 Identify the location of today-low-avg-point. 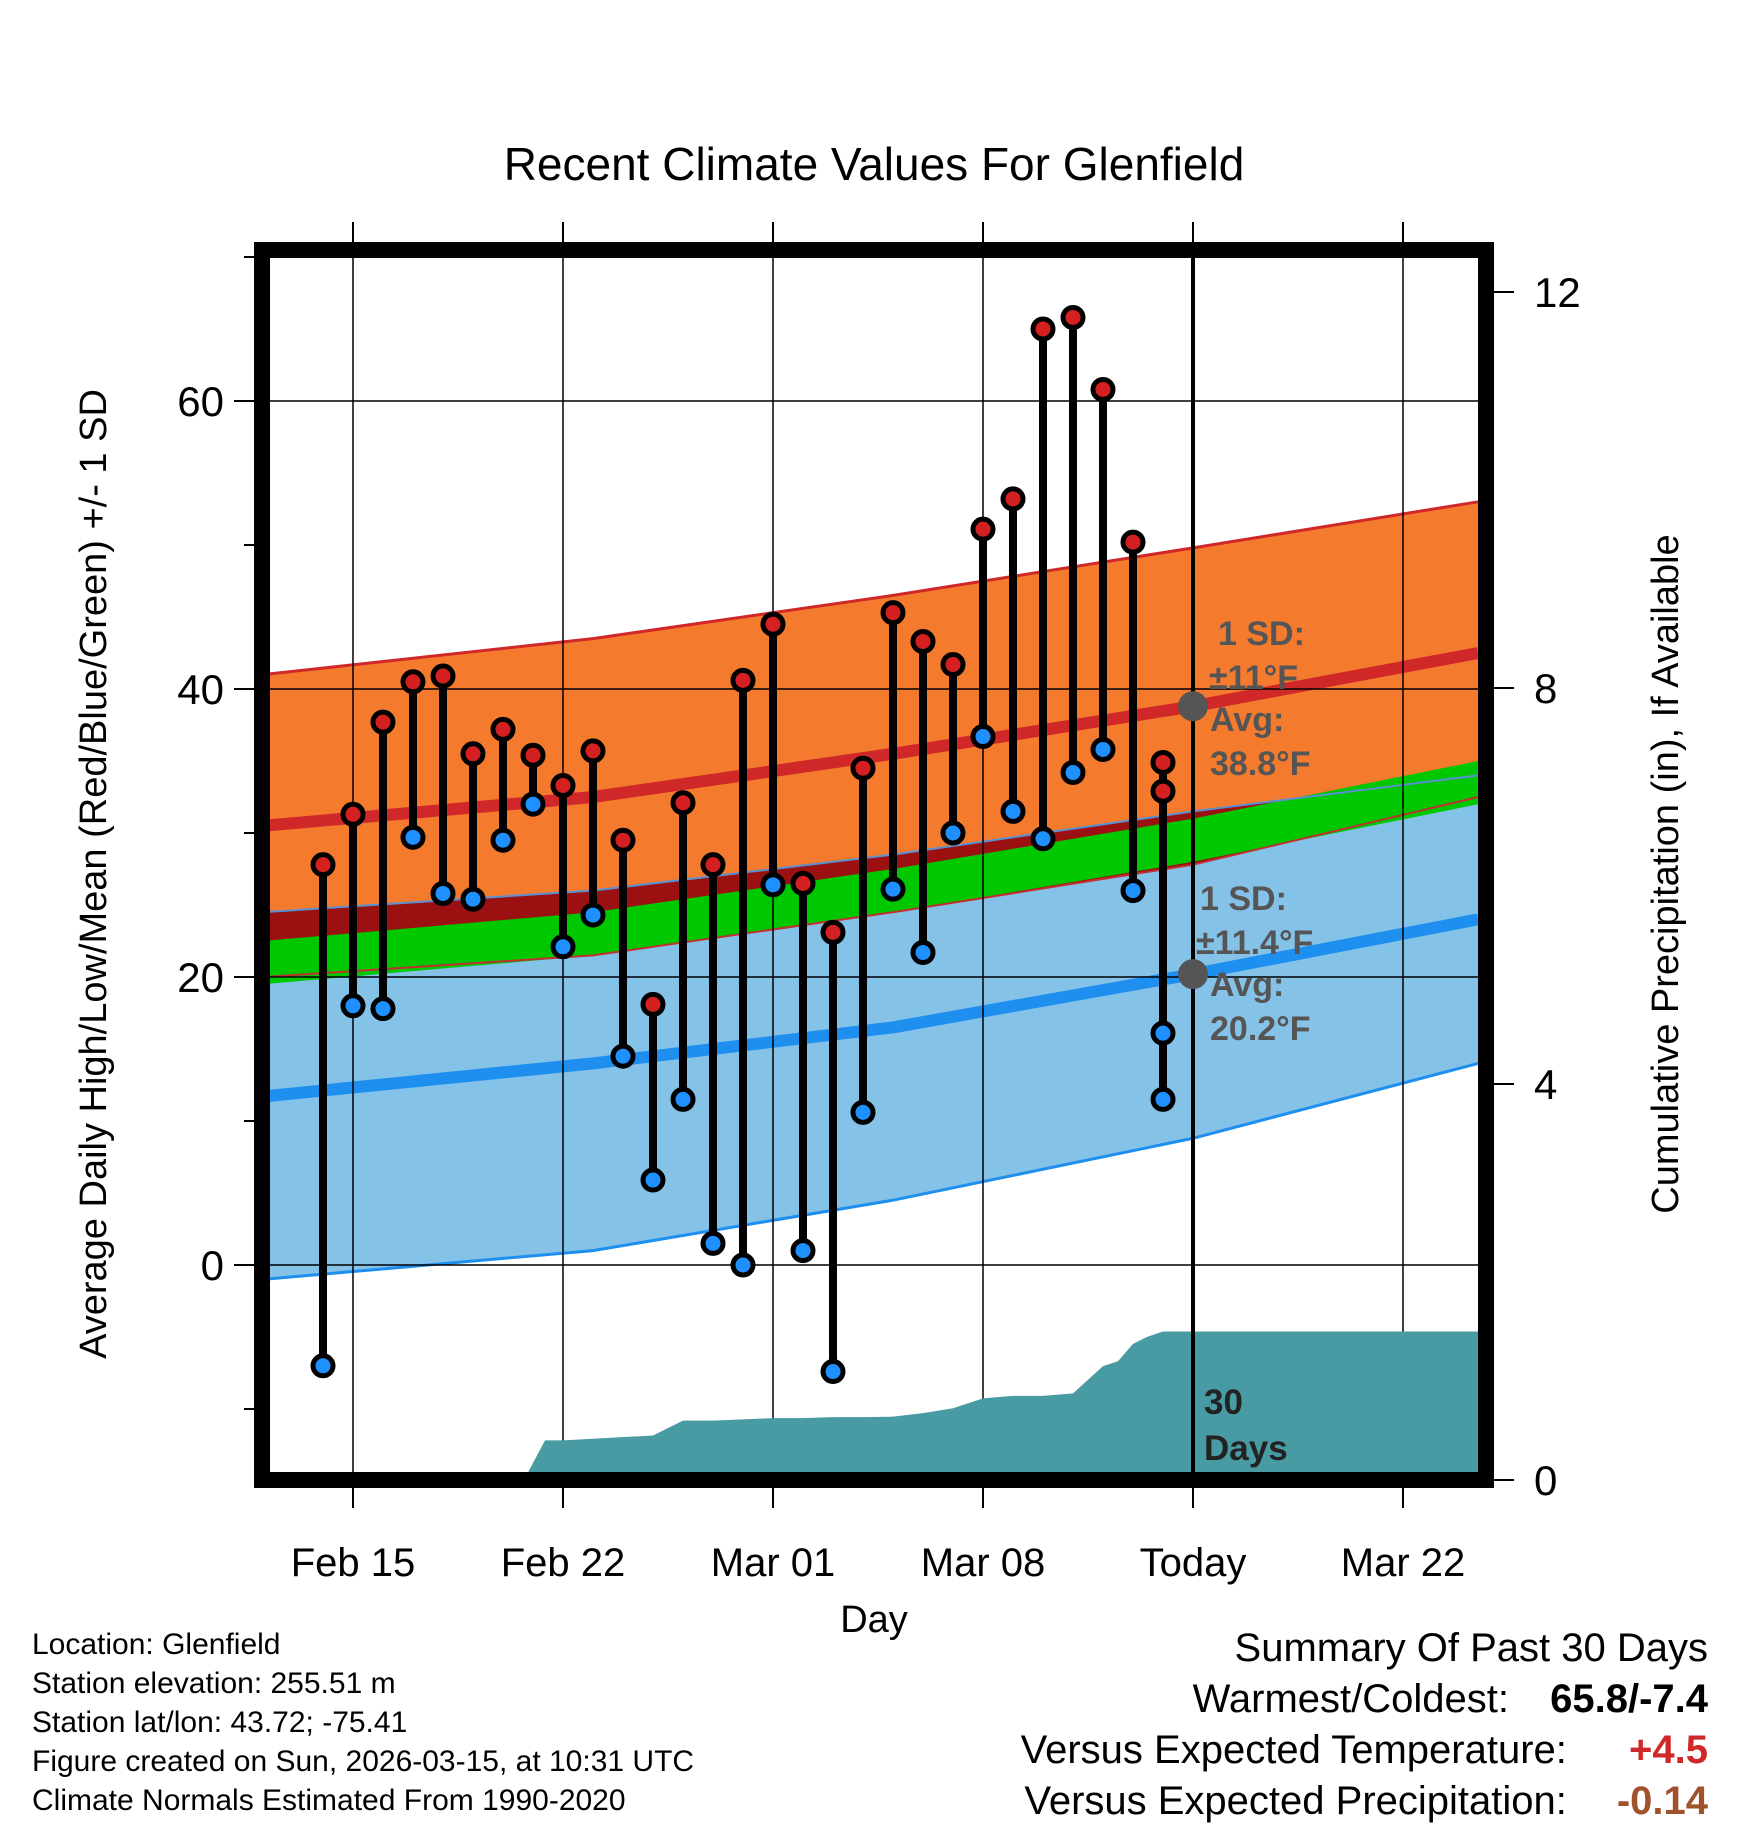
(1193, 974).